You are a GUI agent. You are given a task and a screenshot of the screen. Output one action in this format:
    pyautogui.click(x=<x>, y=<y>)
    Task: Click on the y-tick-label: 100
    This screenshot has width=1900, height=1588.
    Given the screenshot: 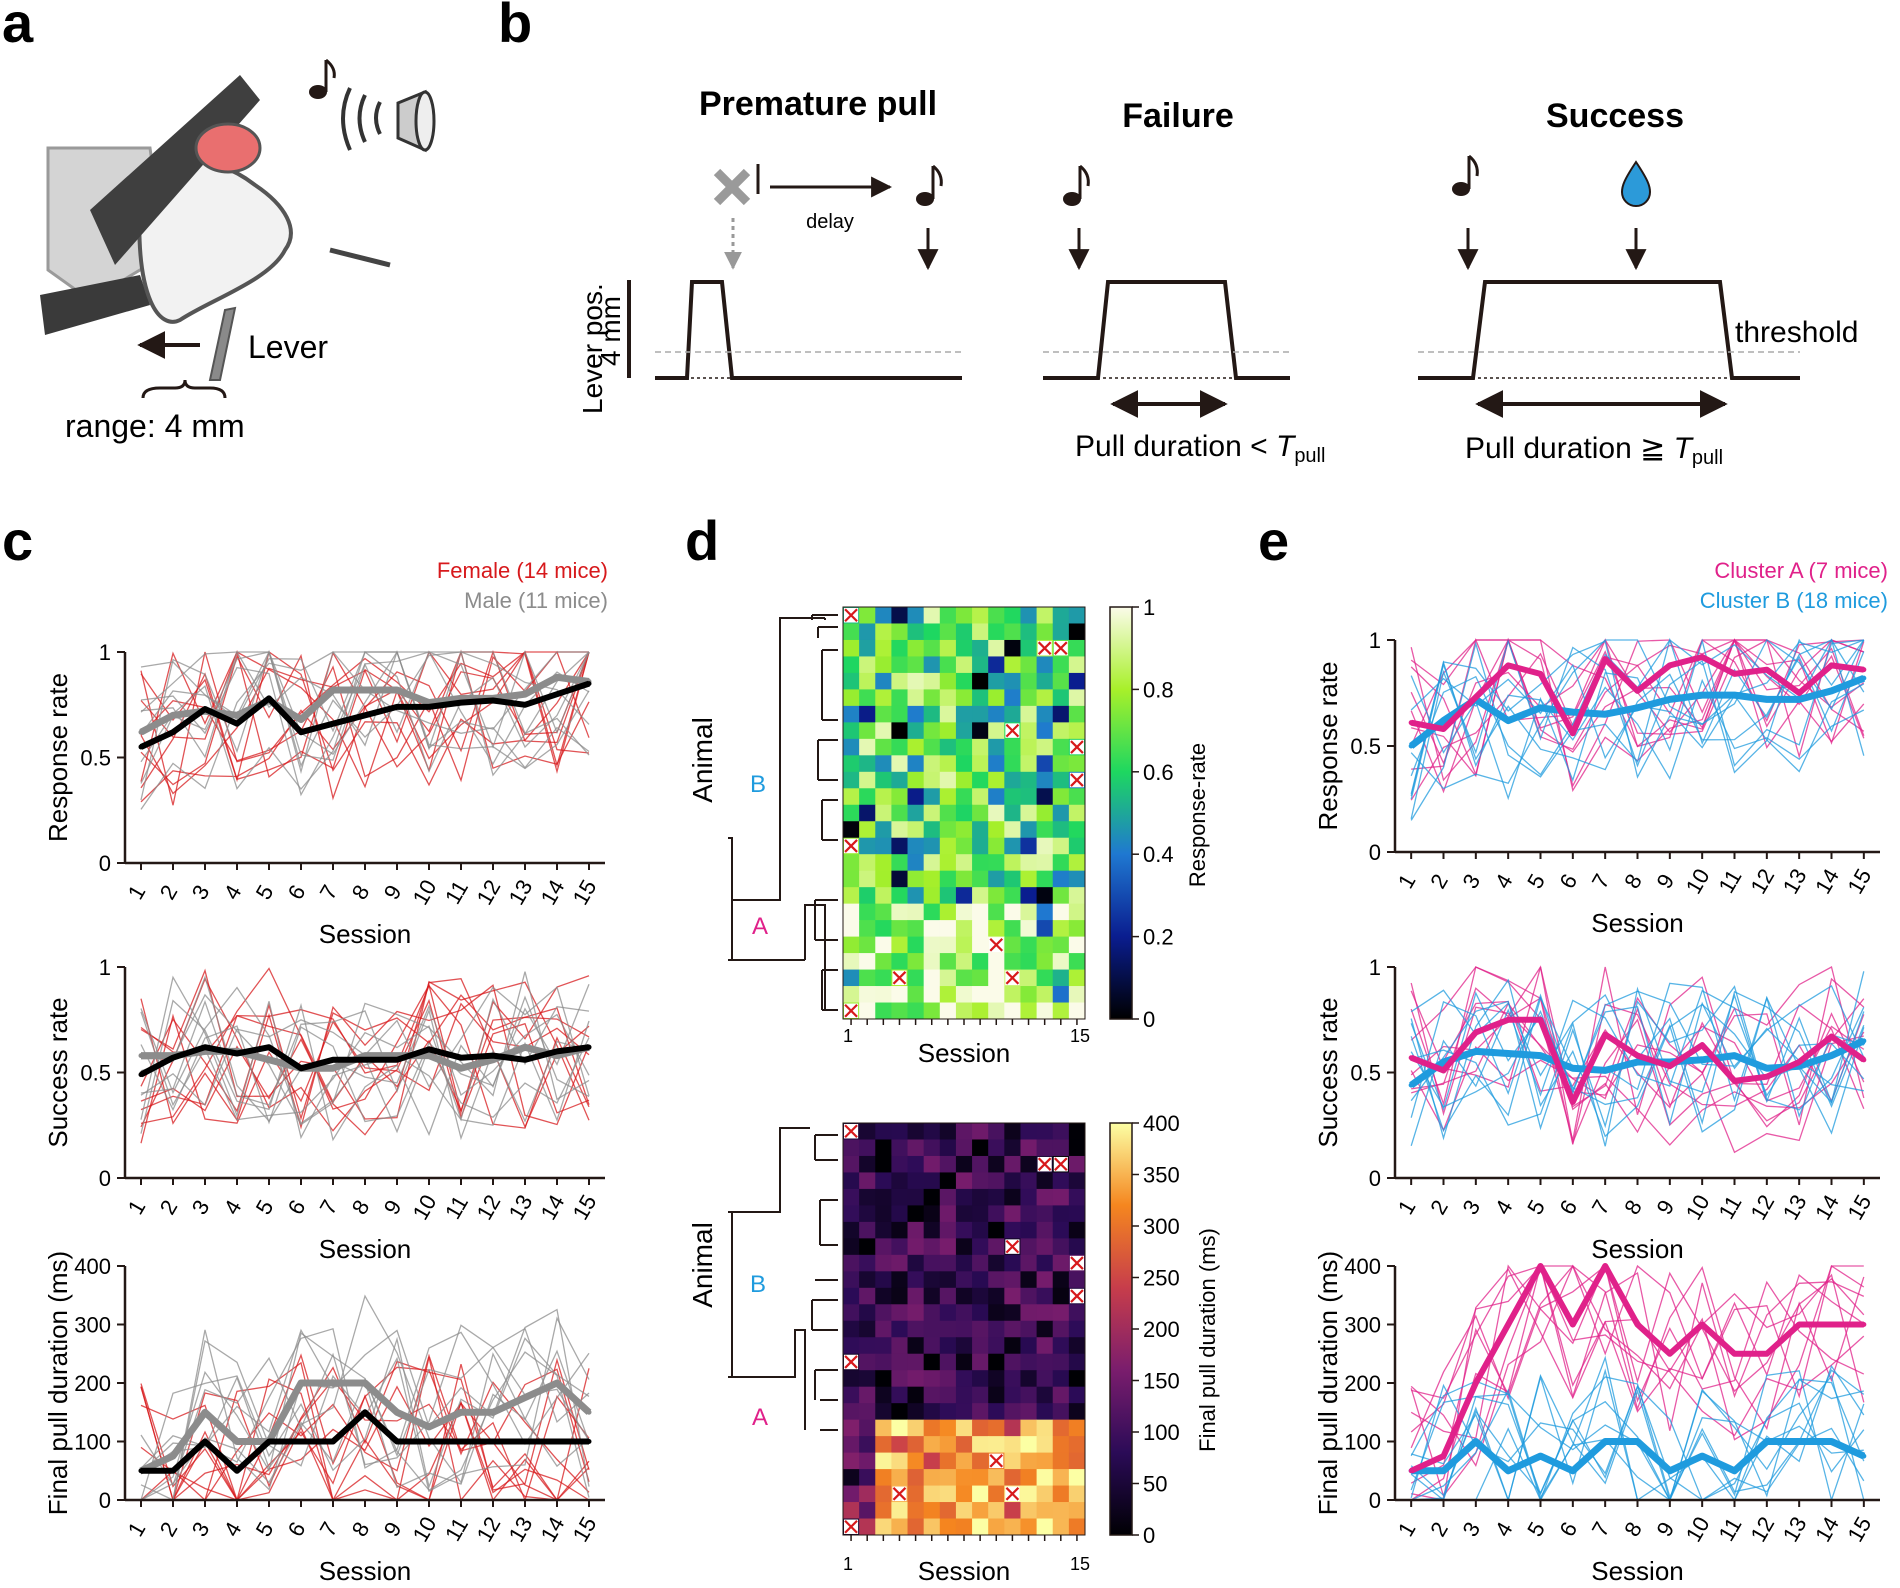 What is the action you would take?
    pyautogui.click(x=1362, y=1442)
    